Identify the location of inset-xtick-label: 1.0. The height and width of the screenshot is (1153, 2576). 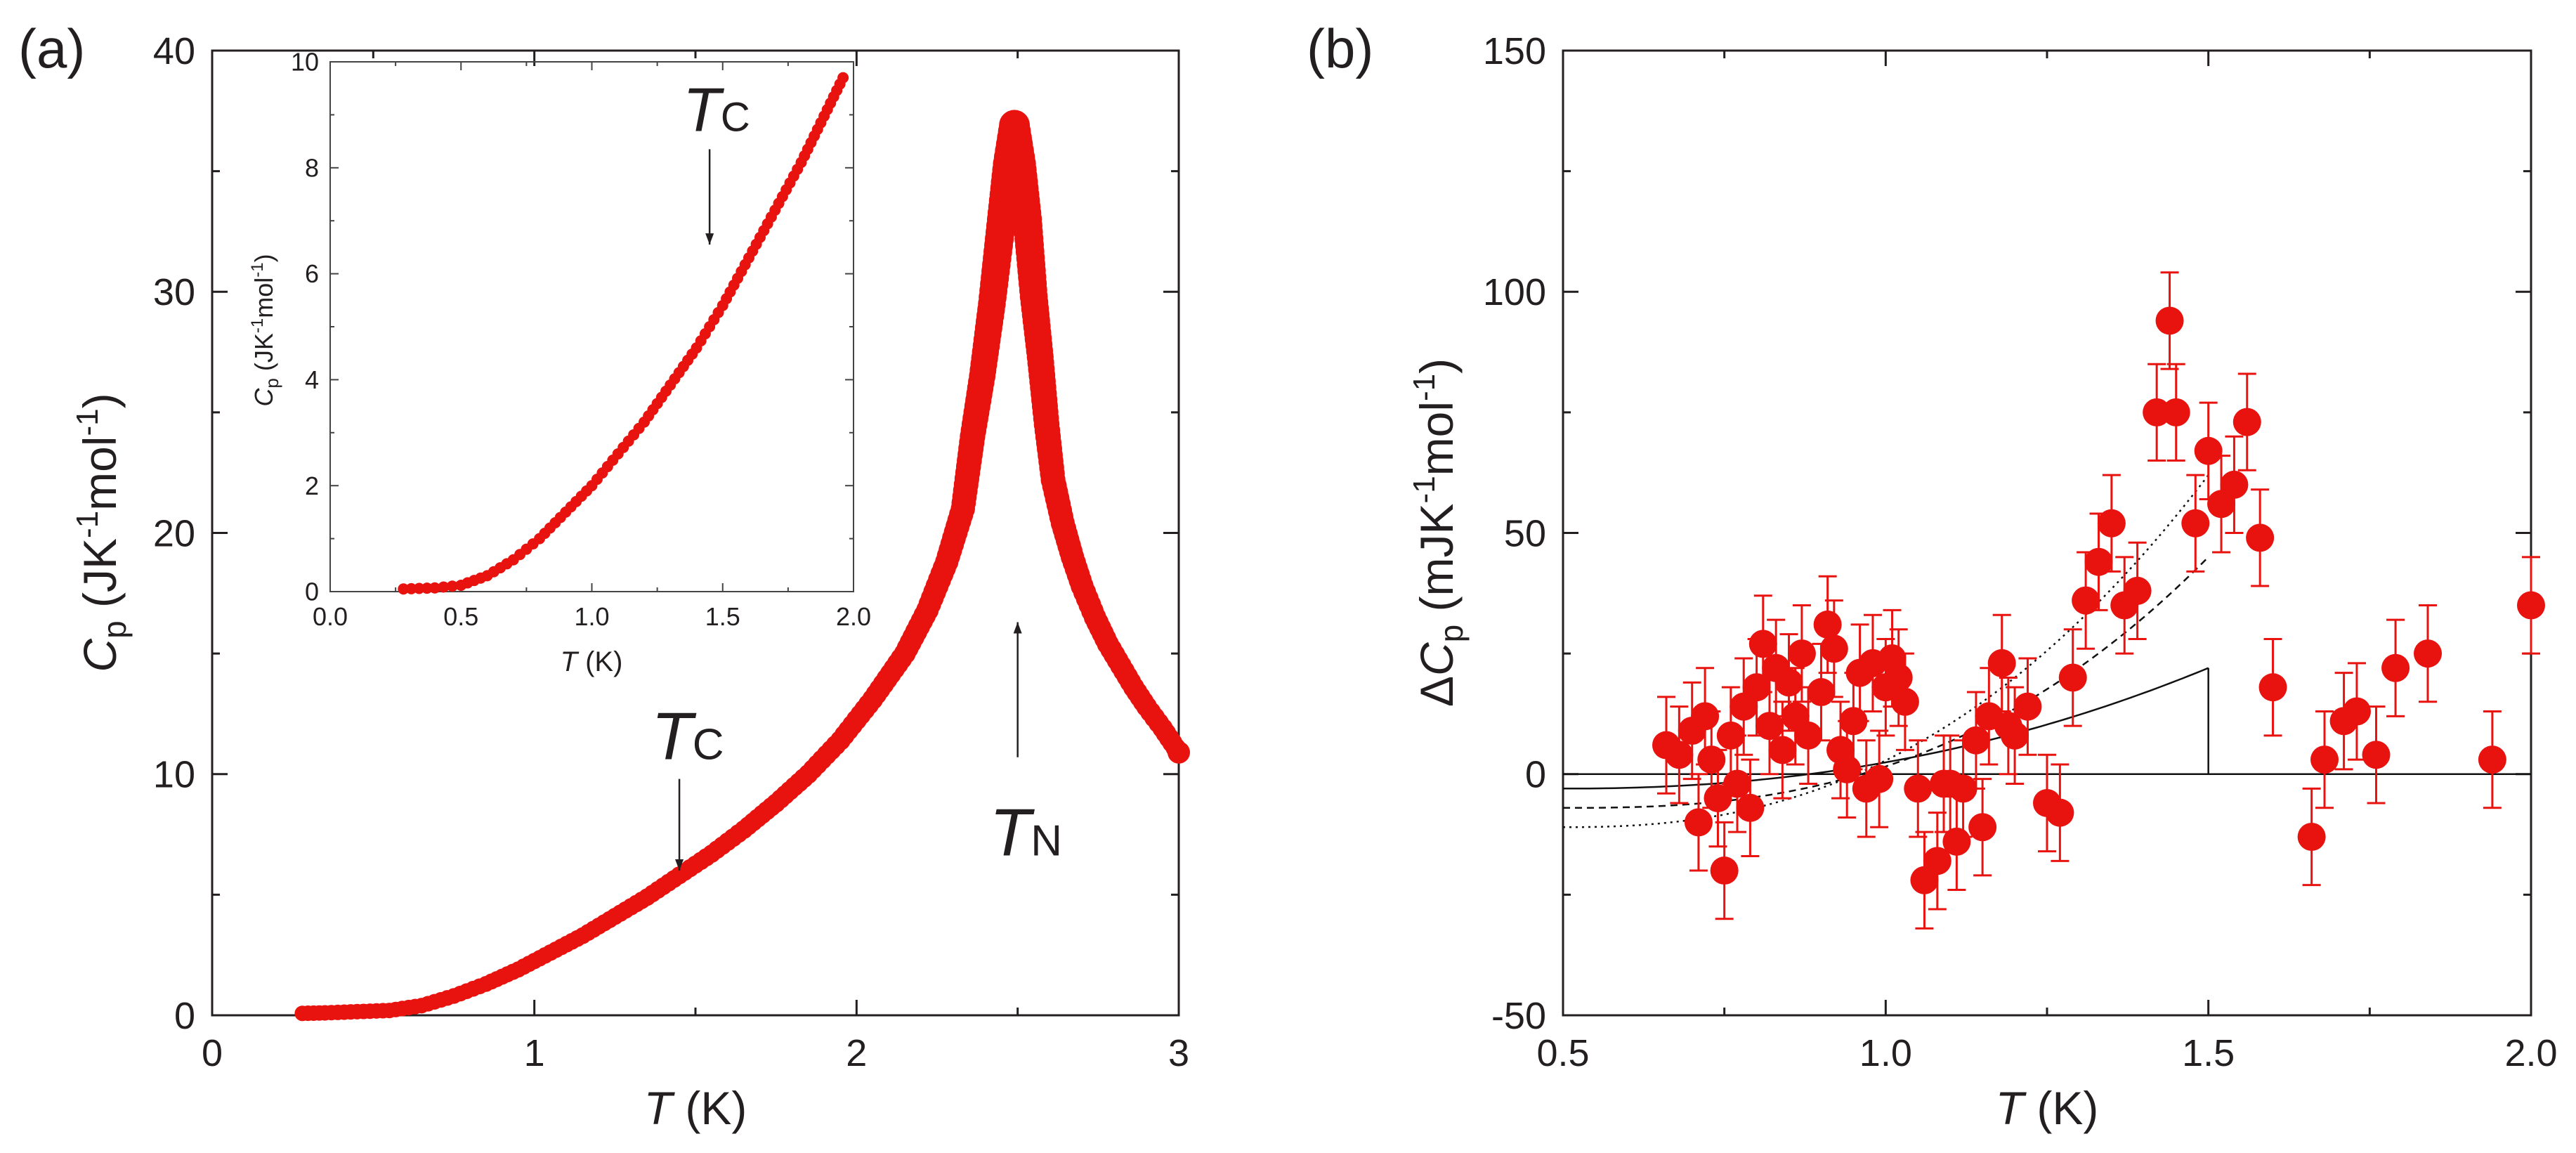
(591, 616).